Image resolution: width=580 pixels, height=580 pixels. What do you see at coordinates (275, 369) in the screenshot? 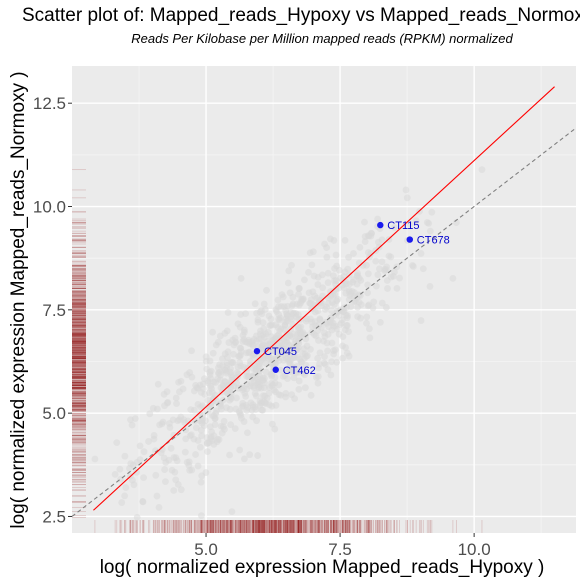
I see `highlight-point-ct462` at bounding box center [275, 369].